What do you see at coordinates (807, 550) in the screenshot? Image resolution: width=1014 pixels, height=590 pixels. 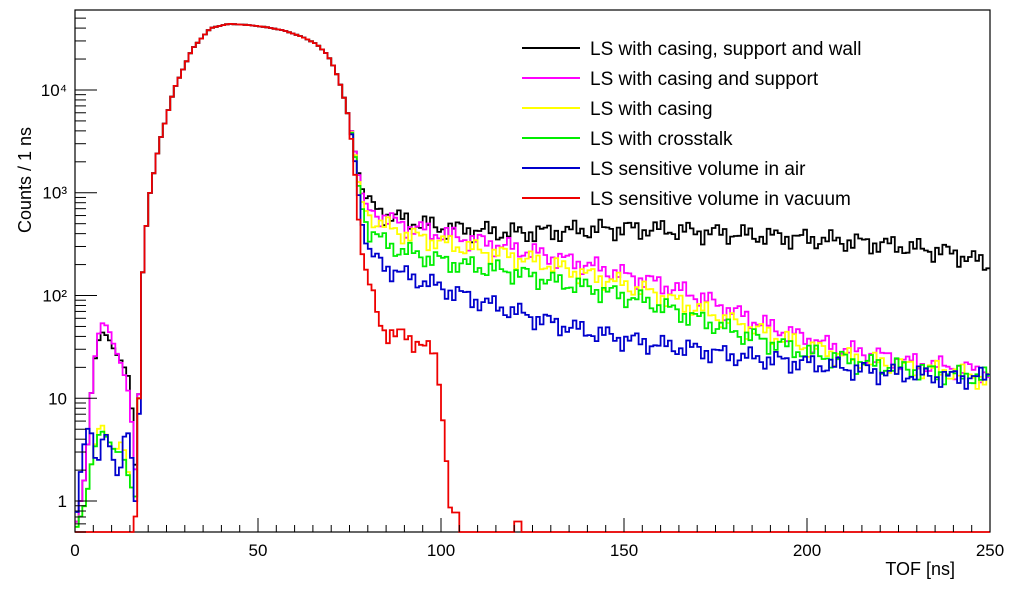 I see `x-tick-label: 200` at bounding box center [807, 550].